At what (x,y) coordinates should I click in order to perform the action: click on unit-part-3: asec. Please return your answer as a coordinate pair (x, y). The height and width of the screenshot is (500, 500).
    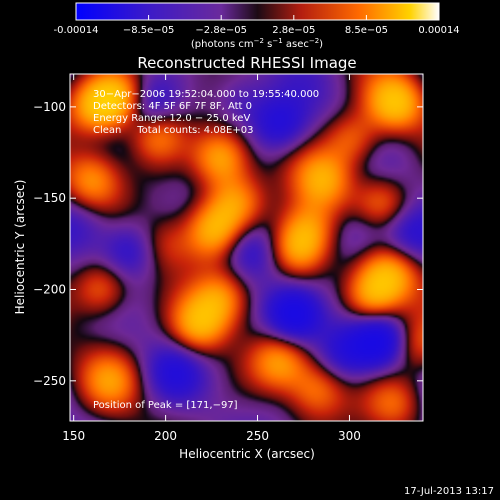
    Looking at the image, I should click on (296, 44).